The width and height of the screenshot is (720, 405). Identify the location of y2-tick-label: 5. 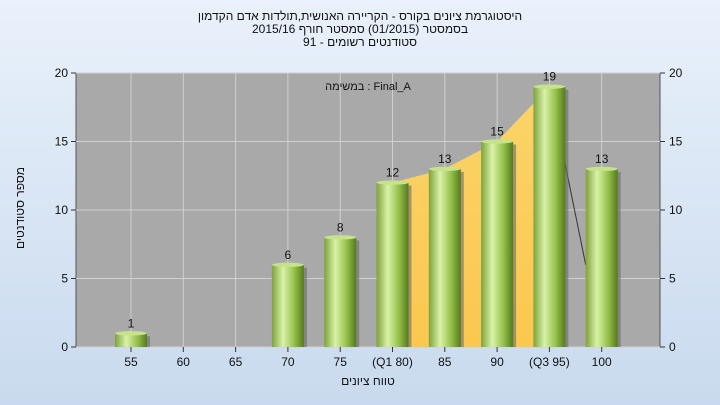
(672, 279).